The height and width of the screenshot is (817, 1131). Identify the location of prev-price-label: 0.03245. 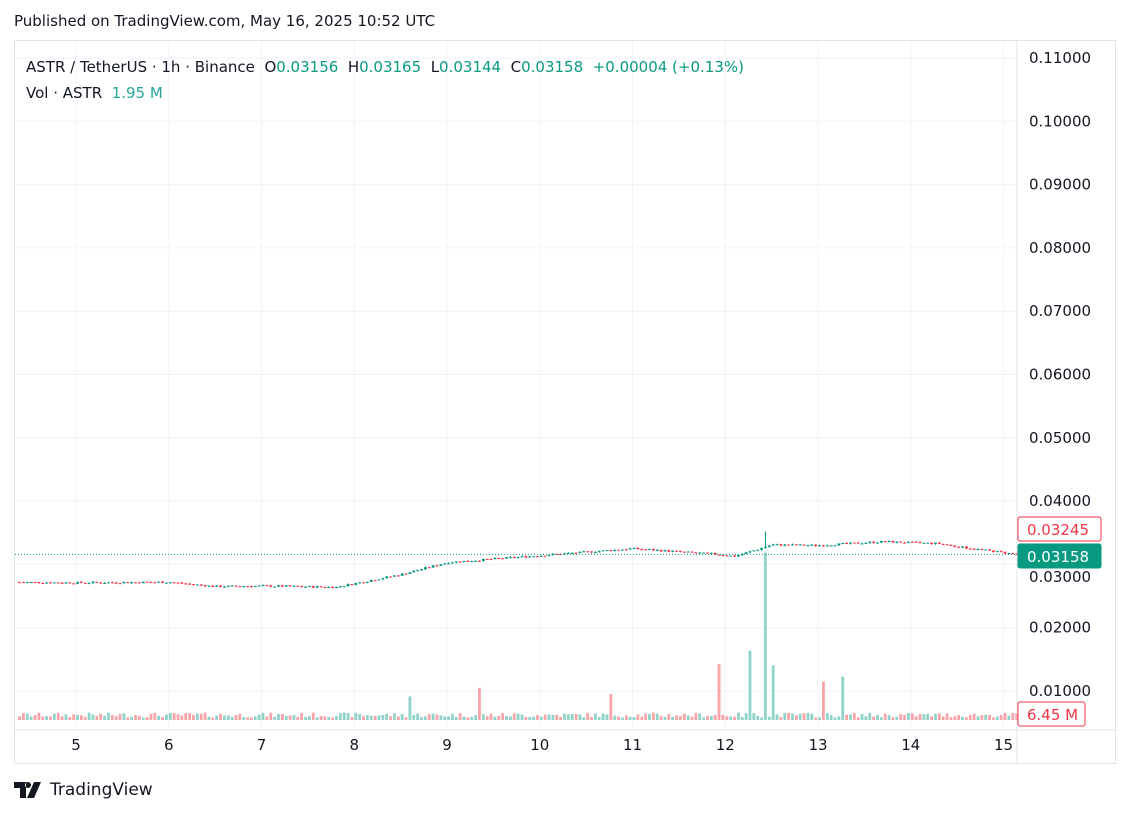
(1058, 530).